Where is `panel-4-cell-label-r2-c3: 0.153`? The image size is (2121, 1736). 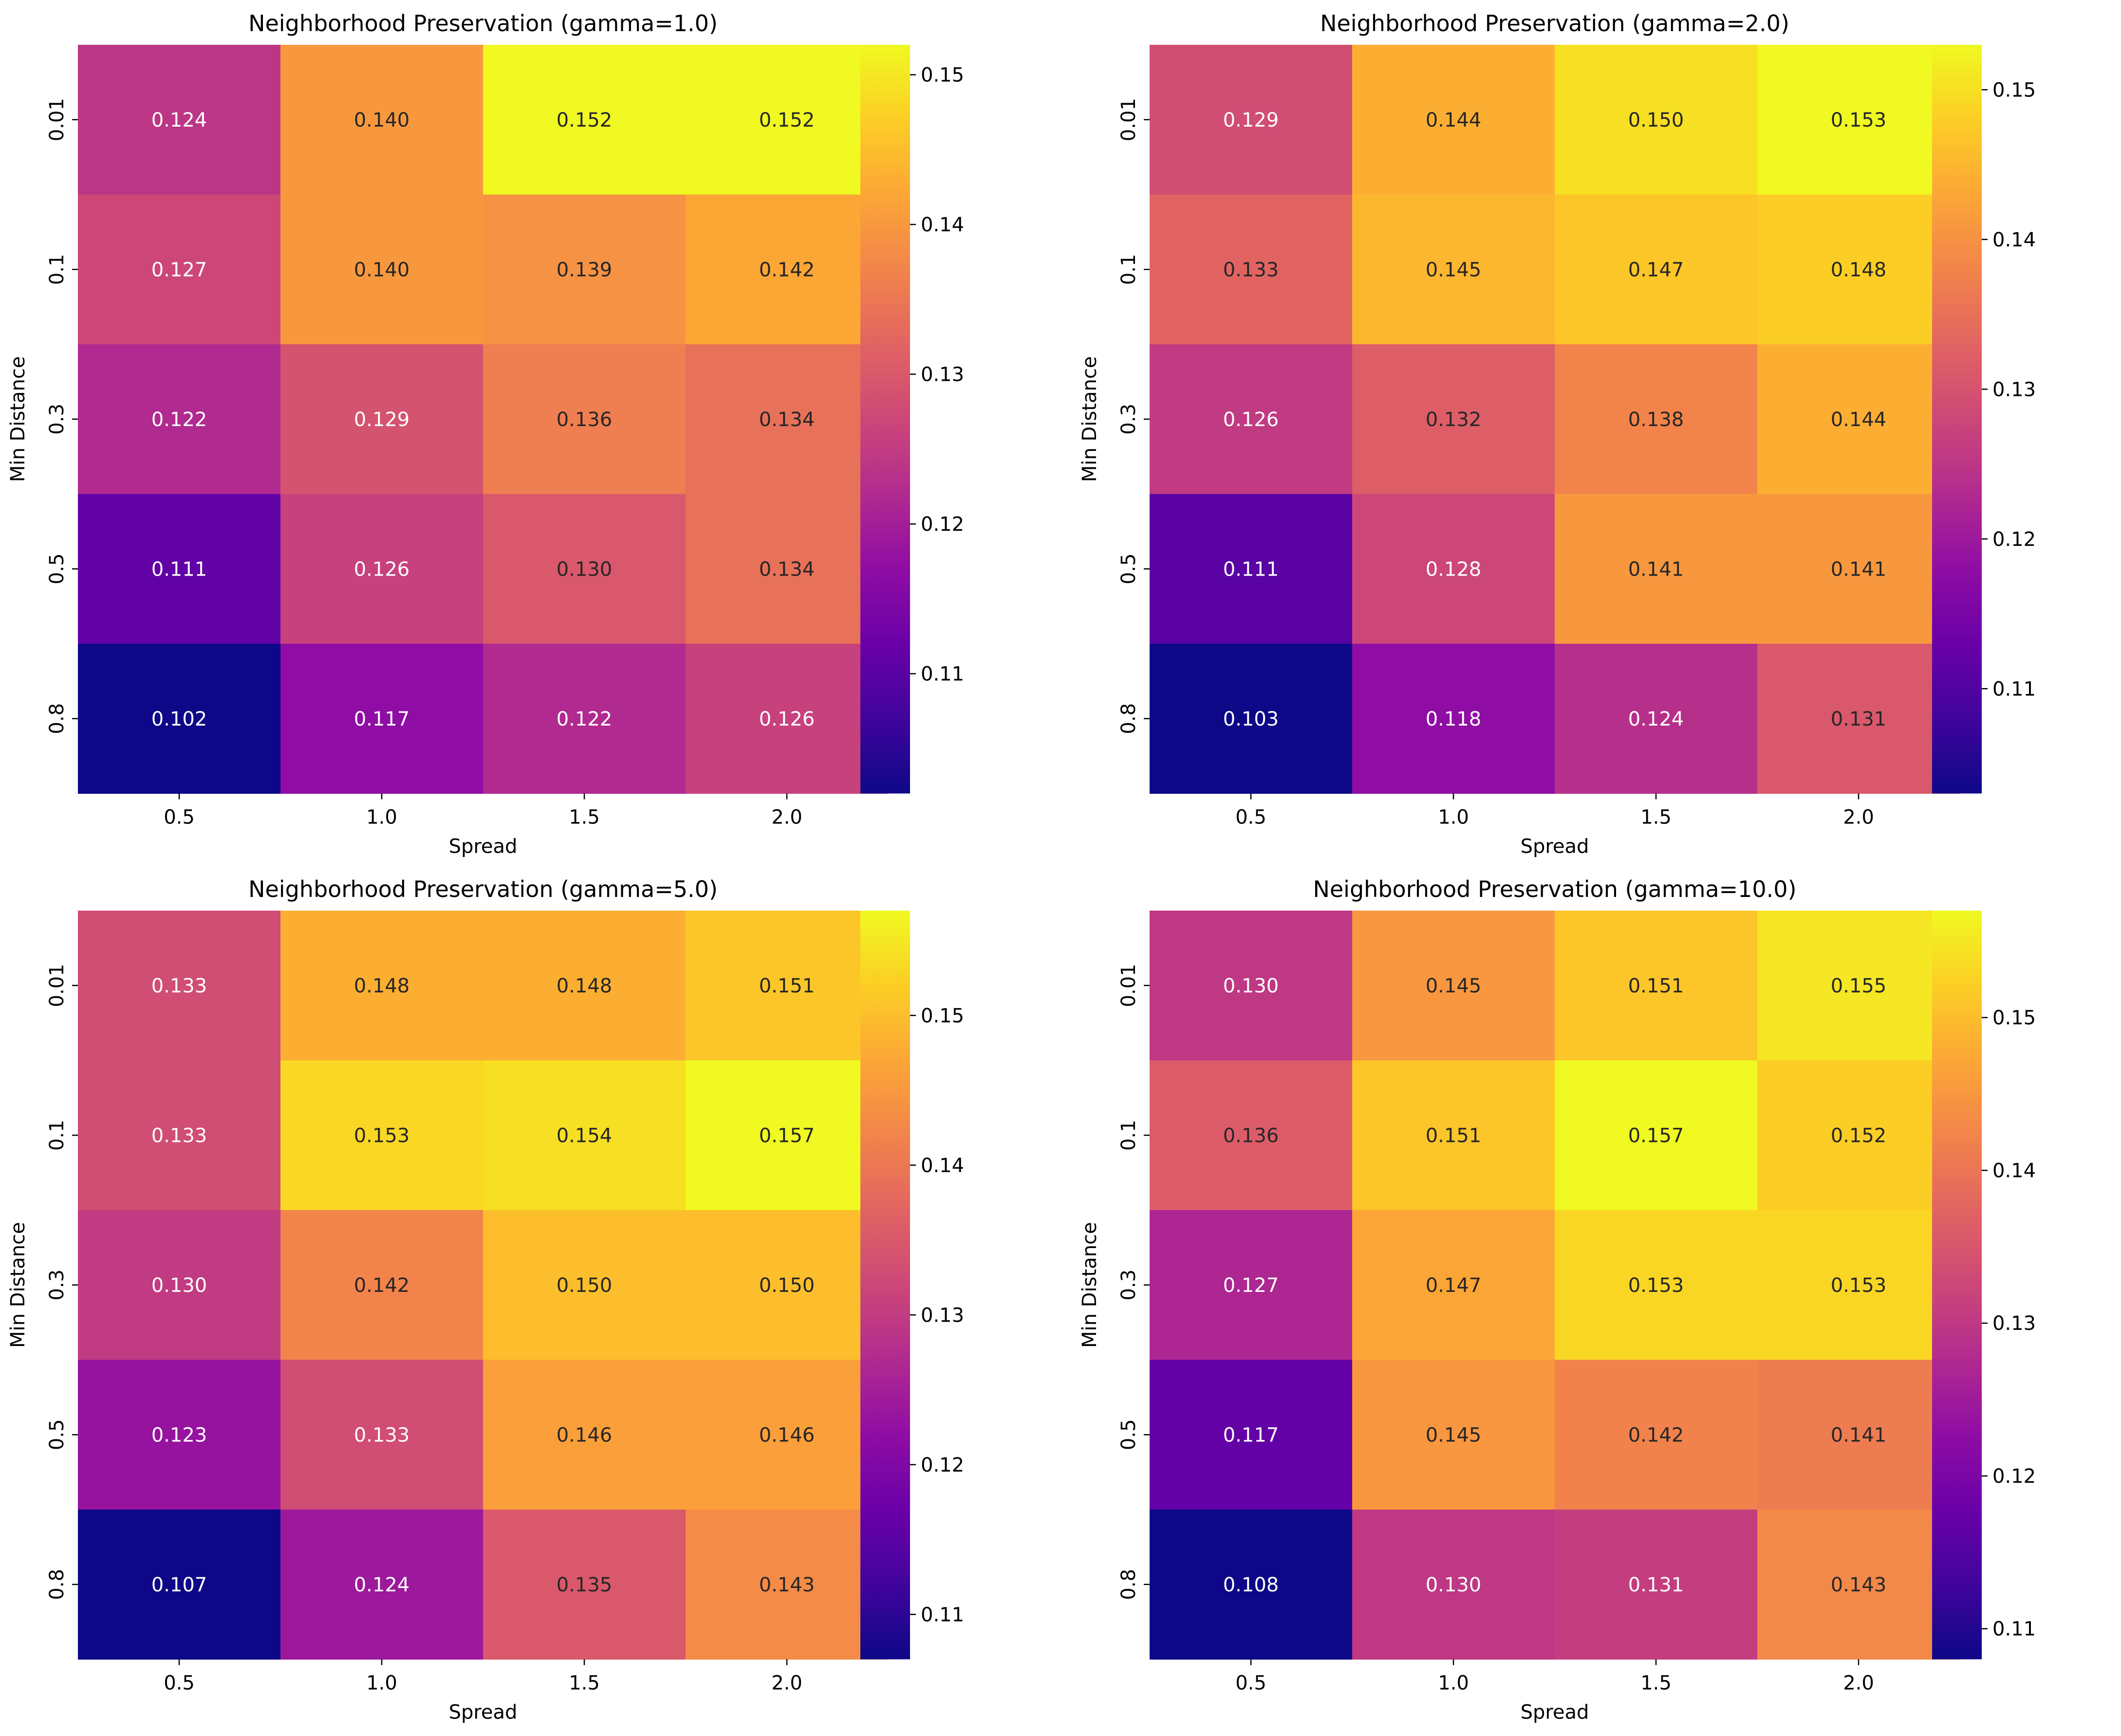 panel-4-cell-label-r2-c3: 0.153 is located at coordinates (1859, 1285).